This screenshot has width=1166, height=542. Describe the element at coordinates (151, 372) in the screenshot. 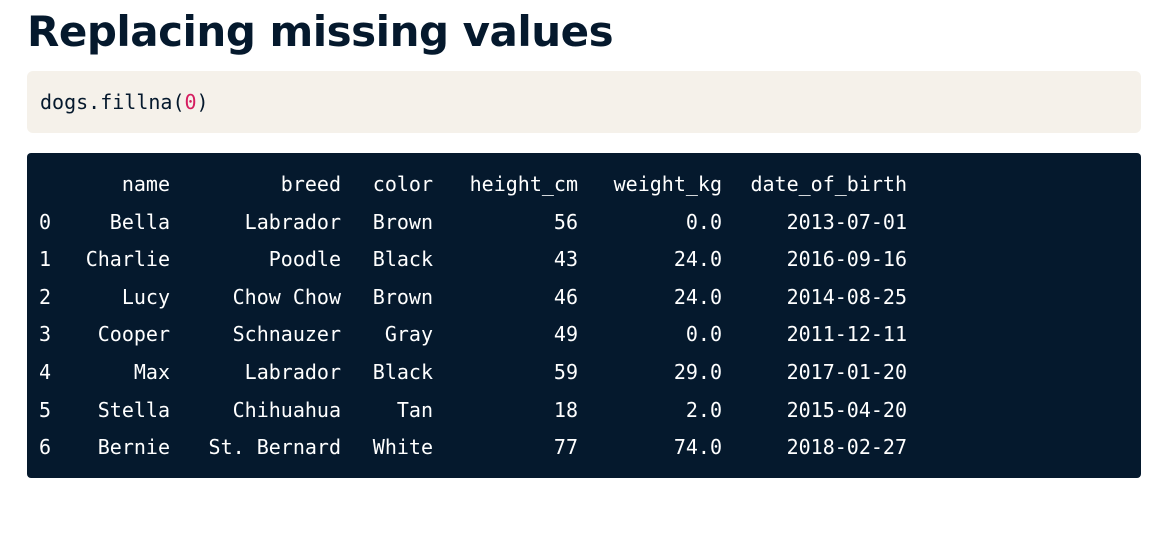

I see `table-cell-name: Max` at that location.